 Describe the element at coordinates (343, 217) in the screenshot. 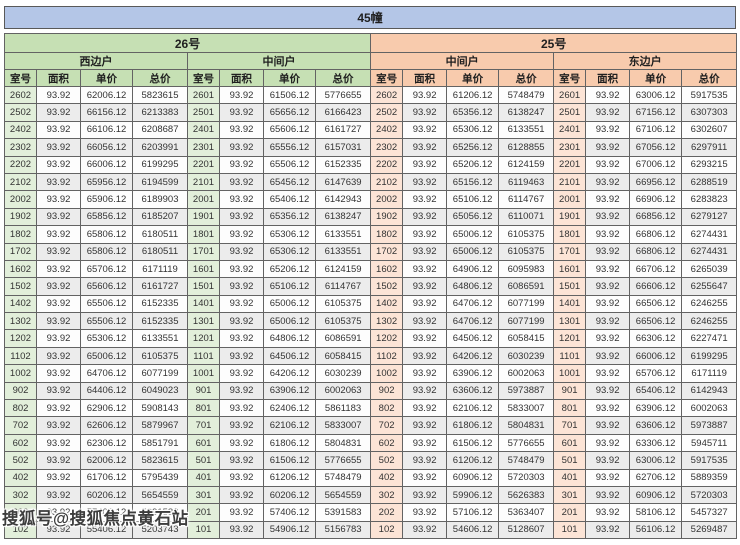

I see `total-price-cell: 6138247` at that location.